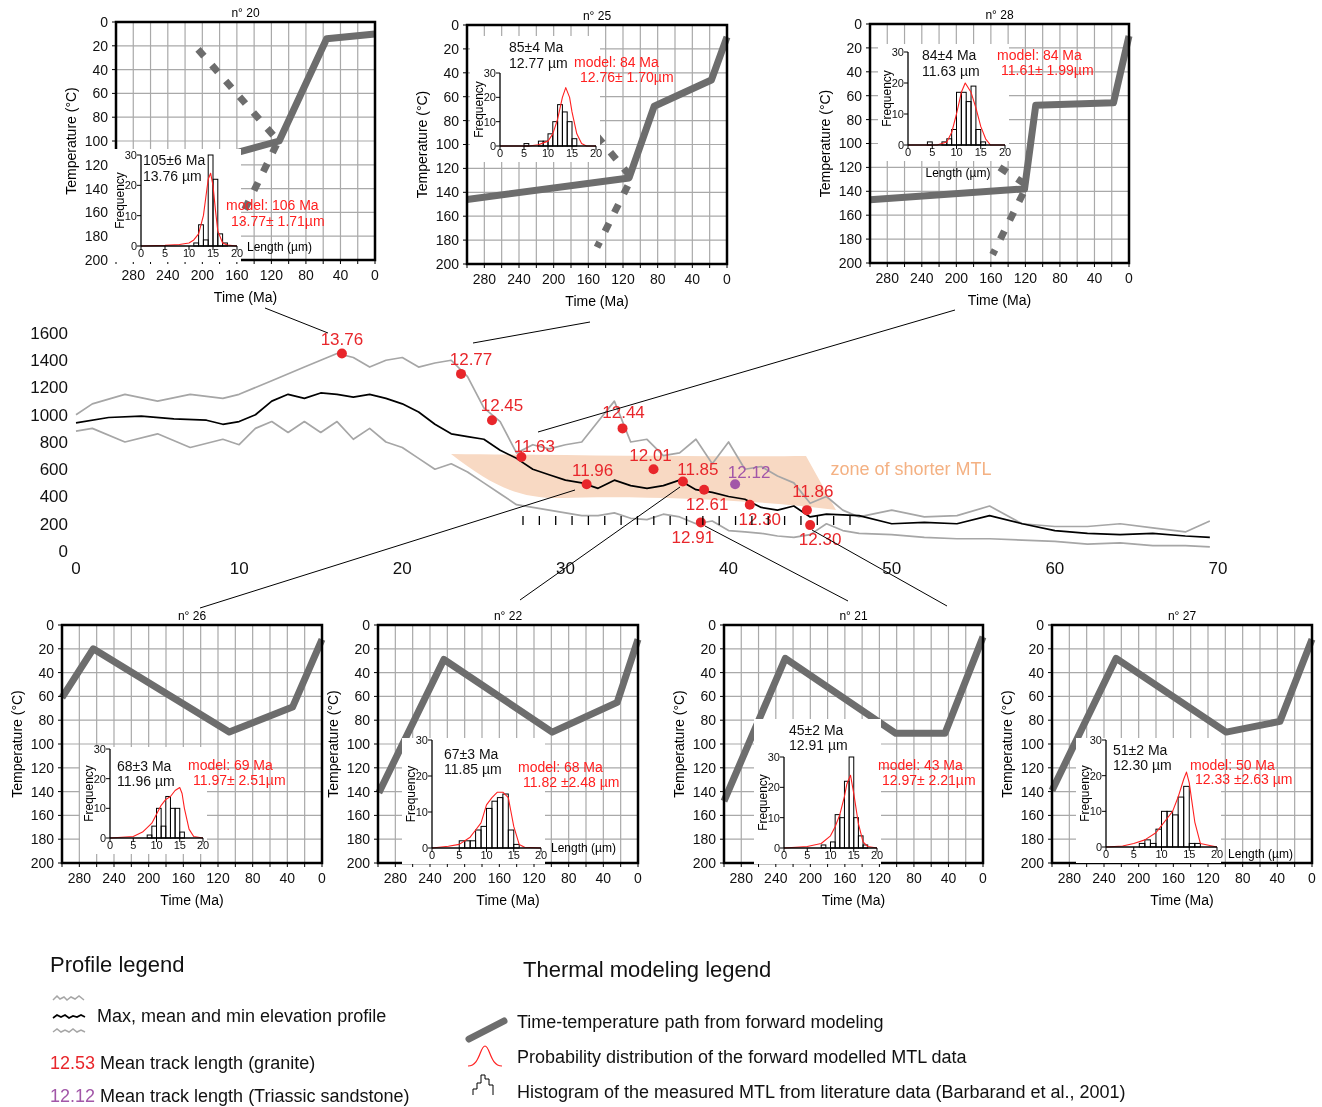 This screenshot has height=1107, width=1322. I want to click on annotation: 68±3 Ma, so click(144, 766).